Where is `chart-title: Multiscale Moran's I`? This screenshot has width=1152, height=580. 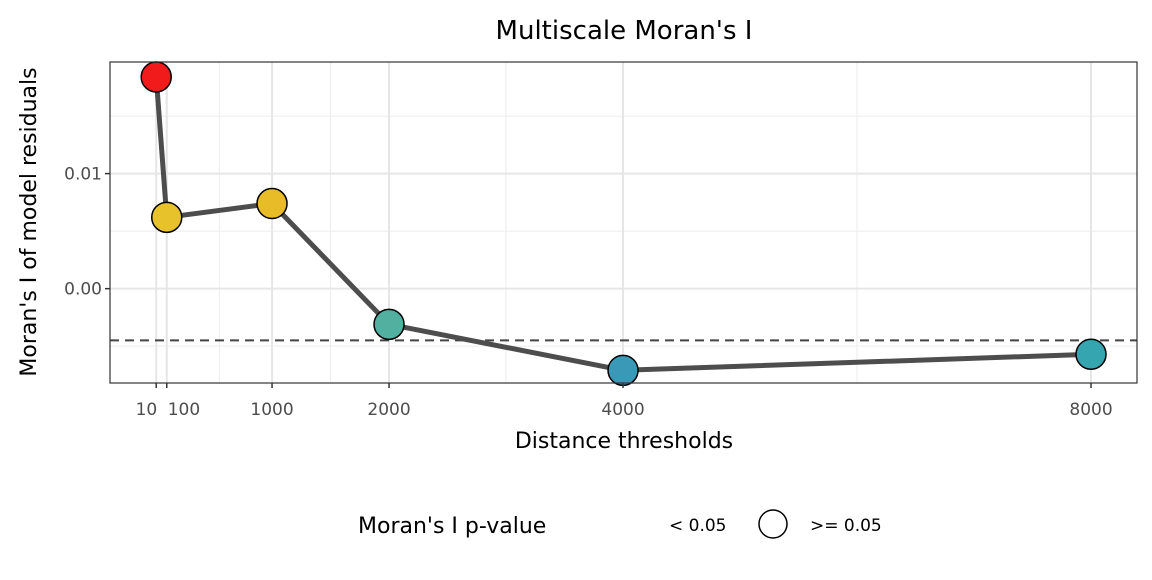
chart-title: Multiscale Moran's I is located at coordinates (624, 31).